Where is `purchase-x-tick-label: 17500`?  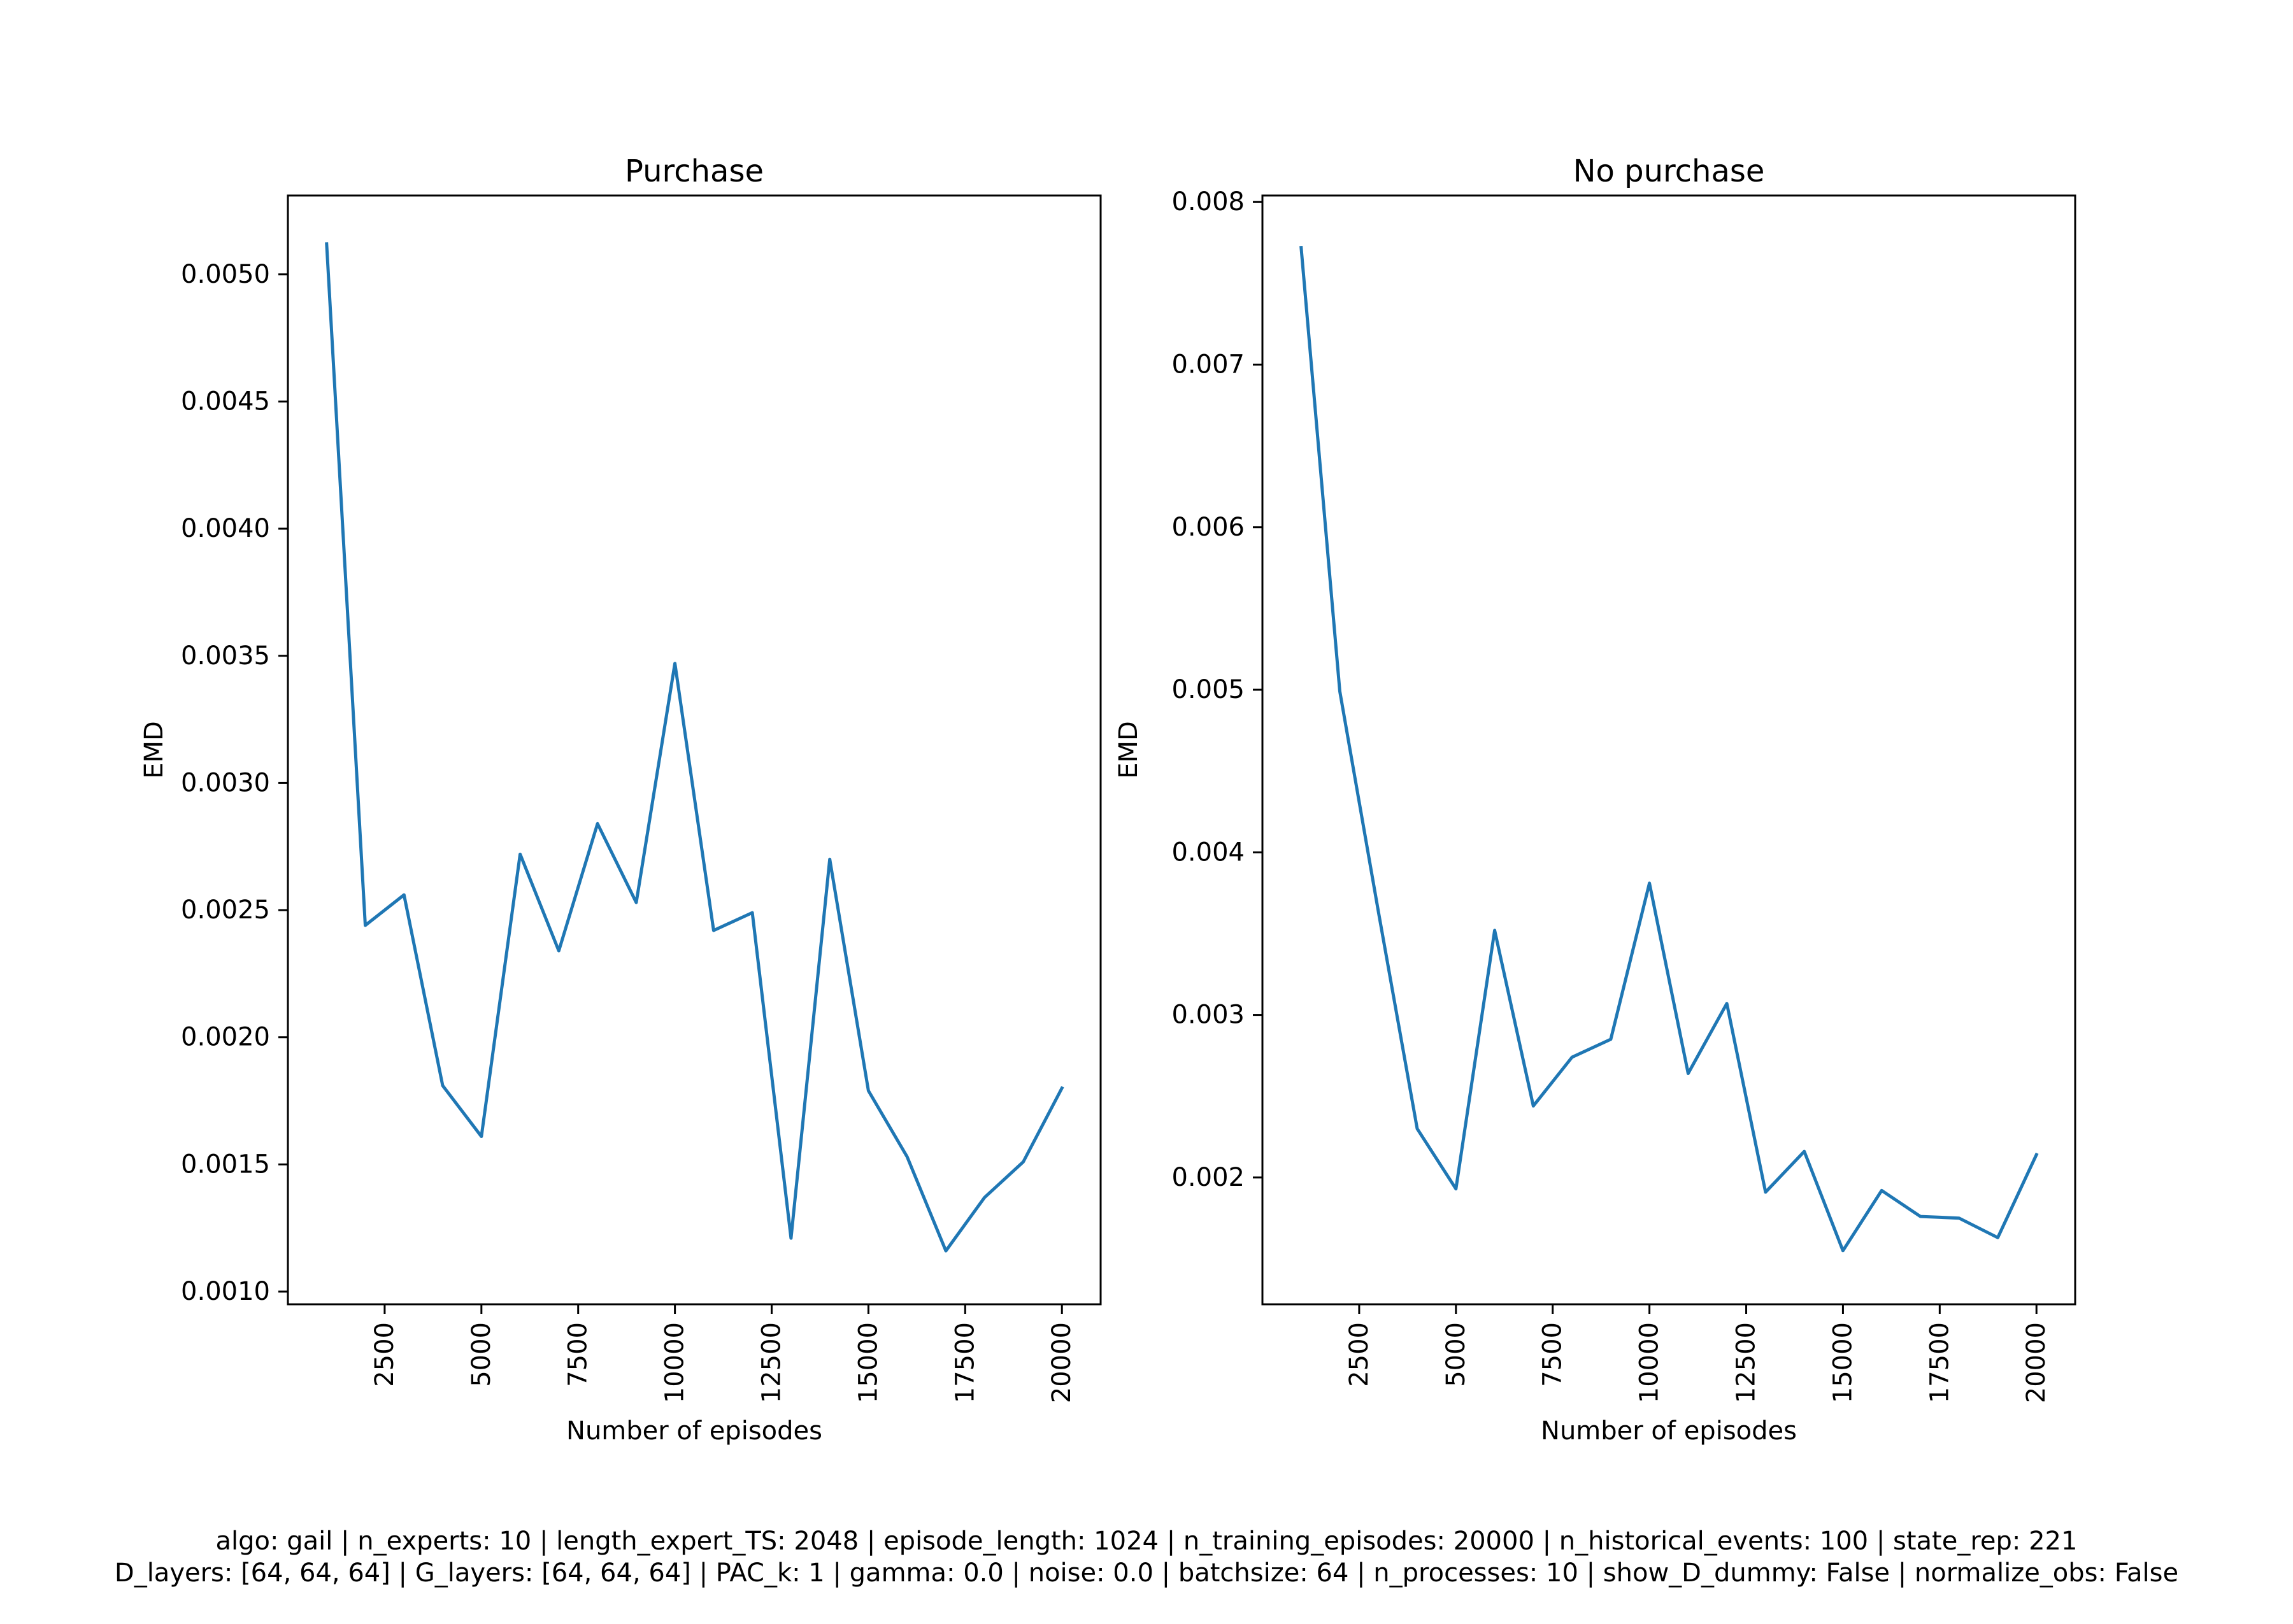
purchase-x-tick-label: 17500 is located at coordinates (965, 1362).